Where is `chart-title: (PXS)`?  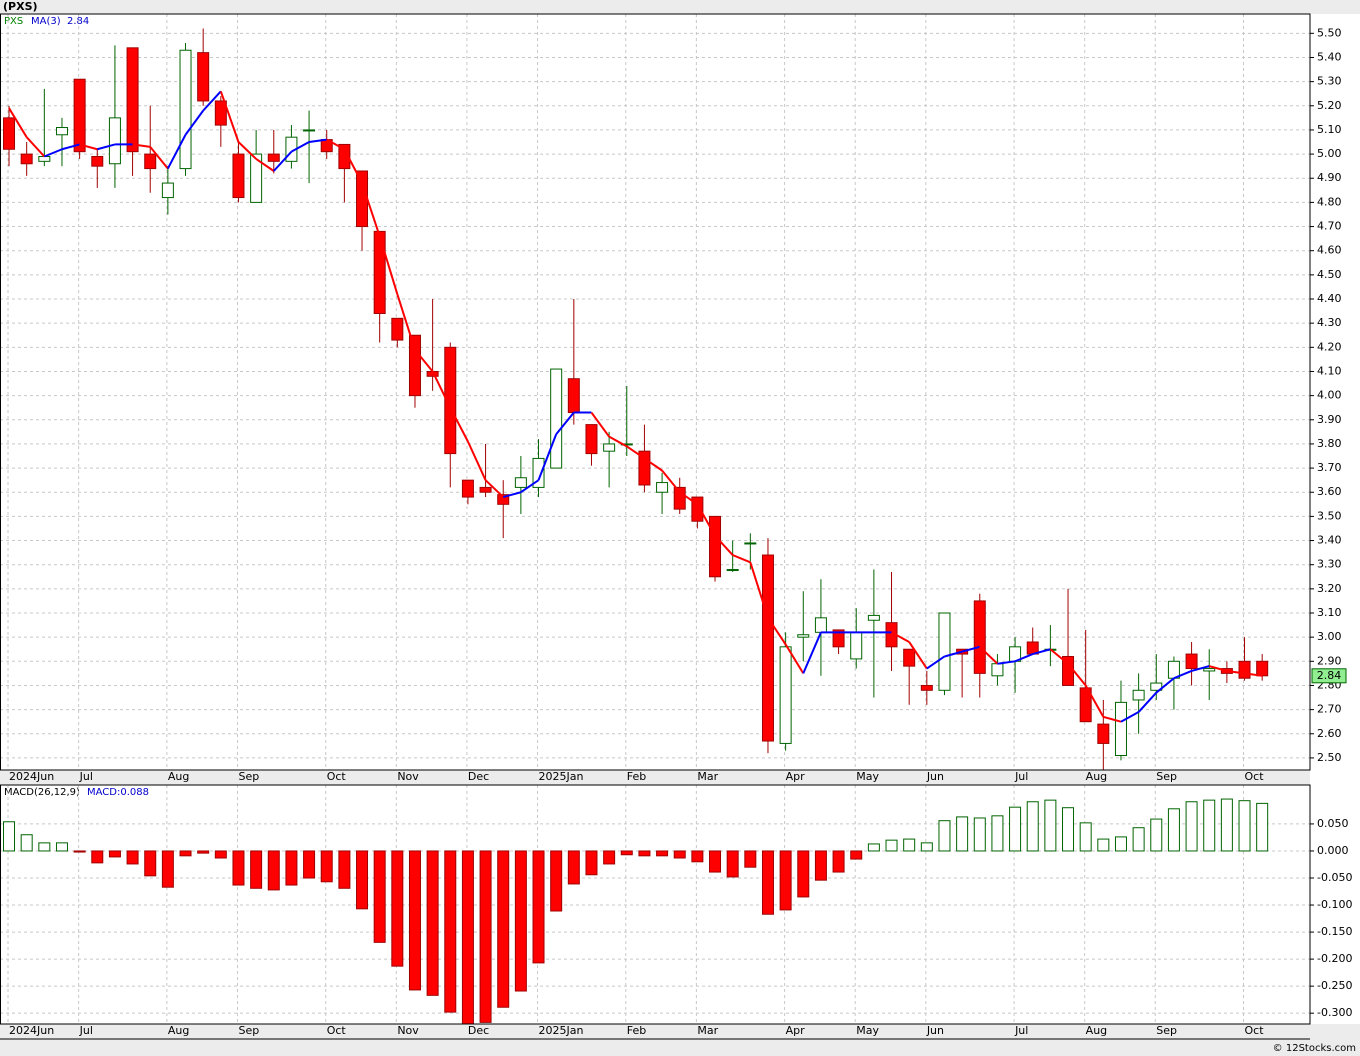
chart-title: (PXS) is located at coordinates (20, 6).